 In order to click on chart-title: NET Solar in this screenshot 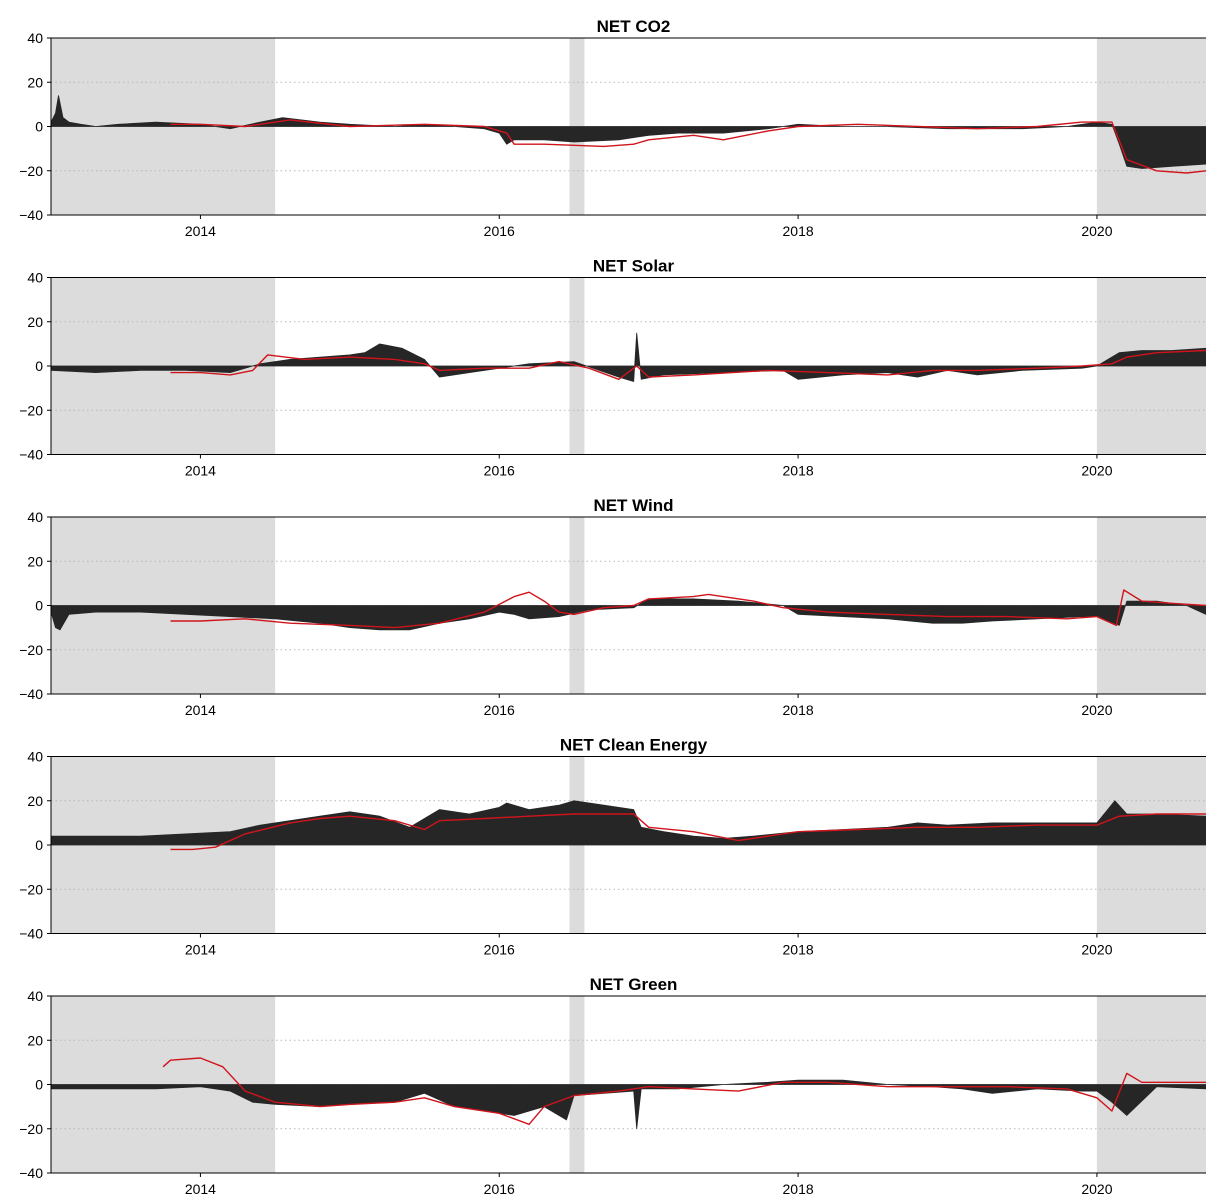, I will do `click(634, 266)`.